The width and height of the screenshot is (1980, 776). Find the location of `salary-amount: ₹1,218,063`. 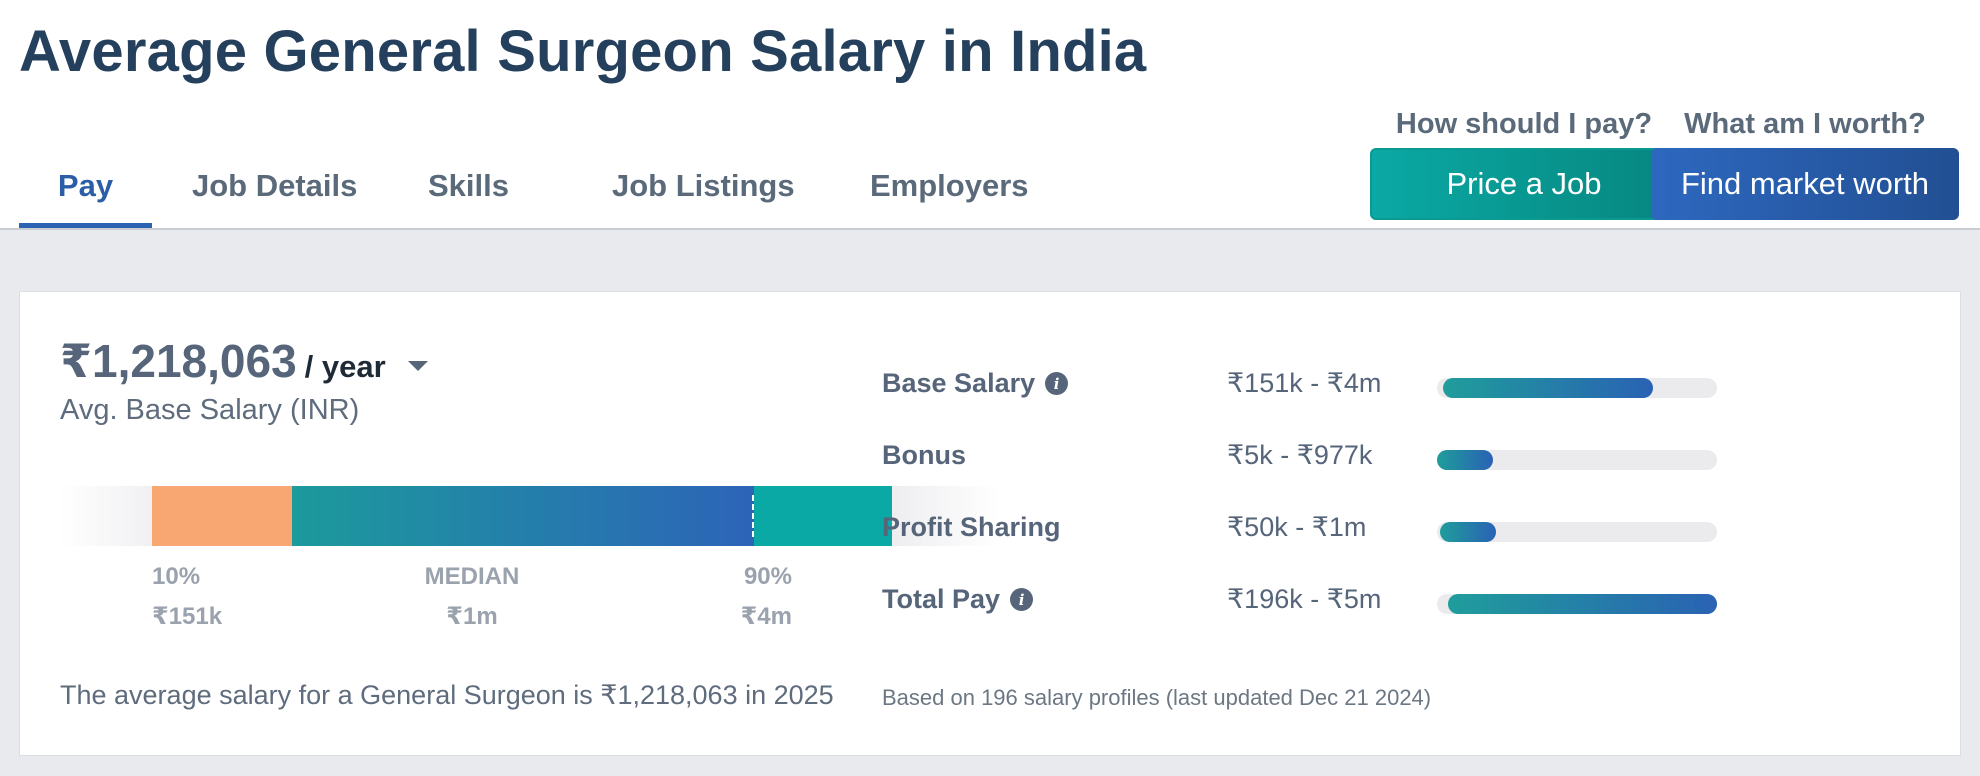

salary-amount: ₹1,218,063 is located at coordinates (178, 361).